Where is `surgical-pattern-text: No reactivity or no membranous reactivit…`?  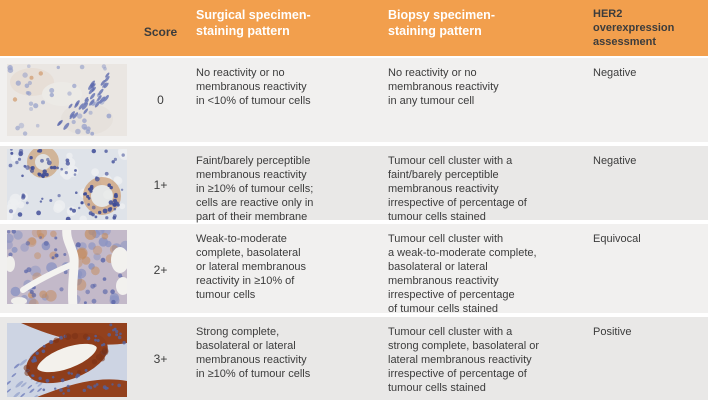
surgical-pattern-text: No reactivity or no membranous reactivit… is located at coordinates (253, 87).